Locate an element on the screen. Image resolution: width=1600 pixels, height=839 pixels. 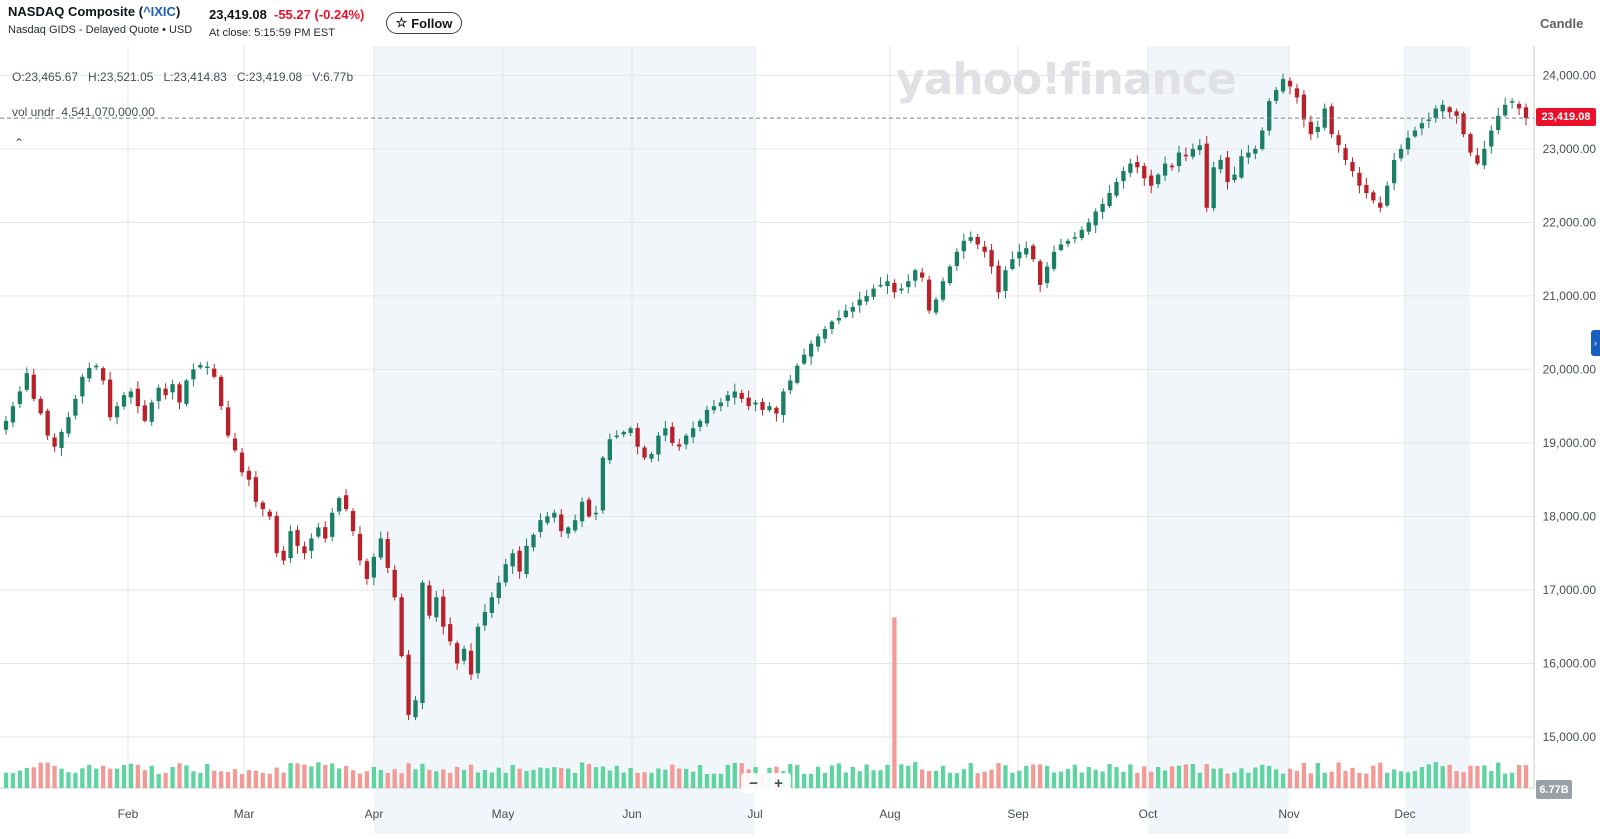
x-tick-label-may: May is located at coordinates (503, 814).